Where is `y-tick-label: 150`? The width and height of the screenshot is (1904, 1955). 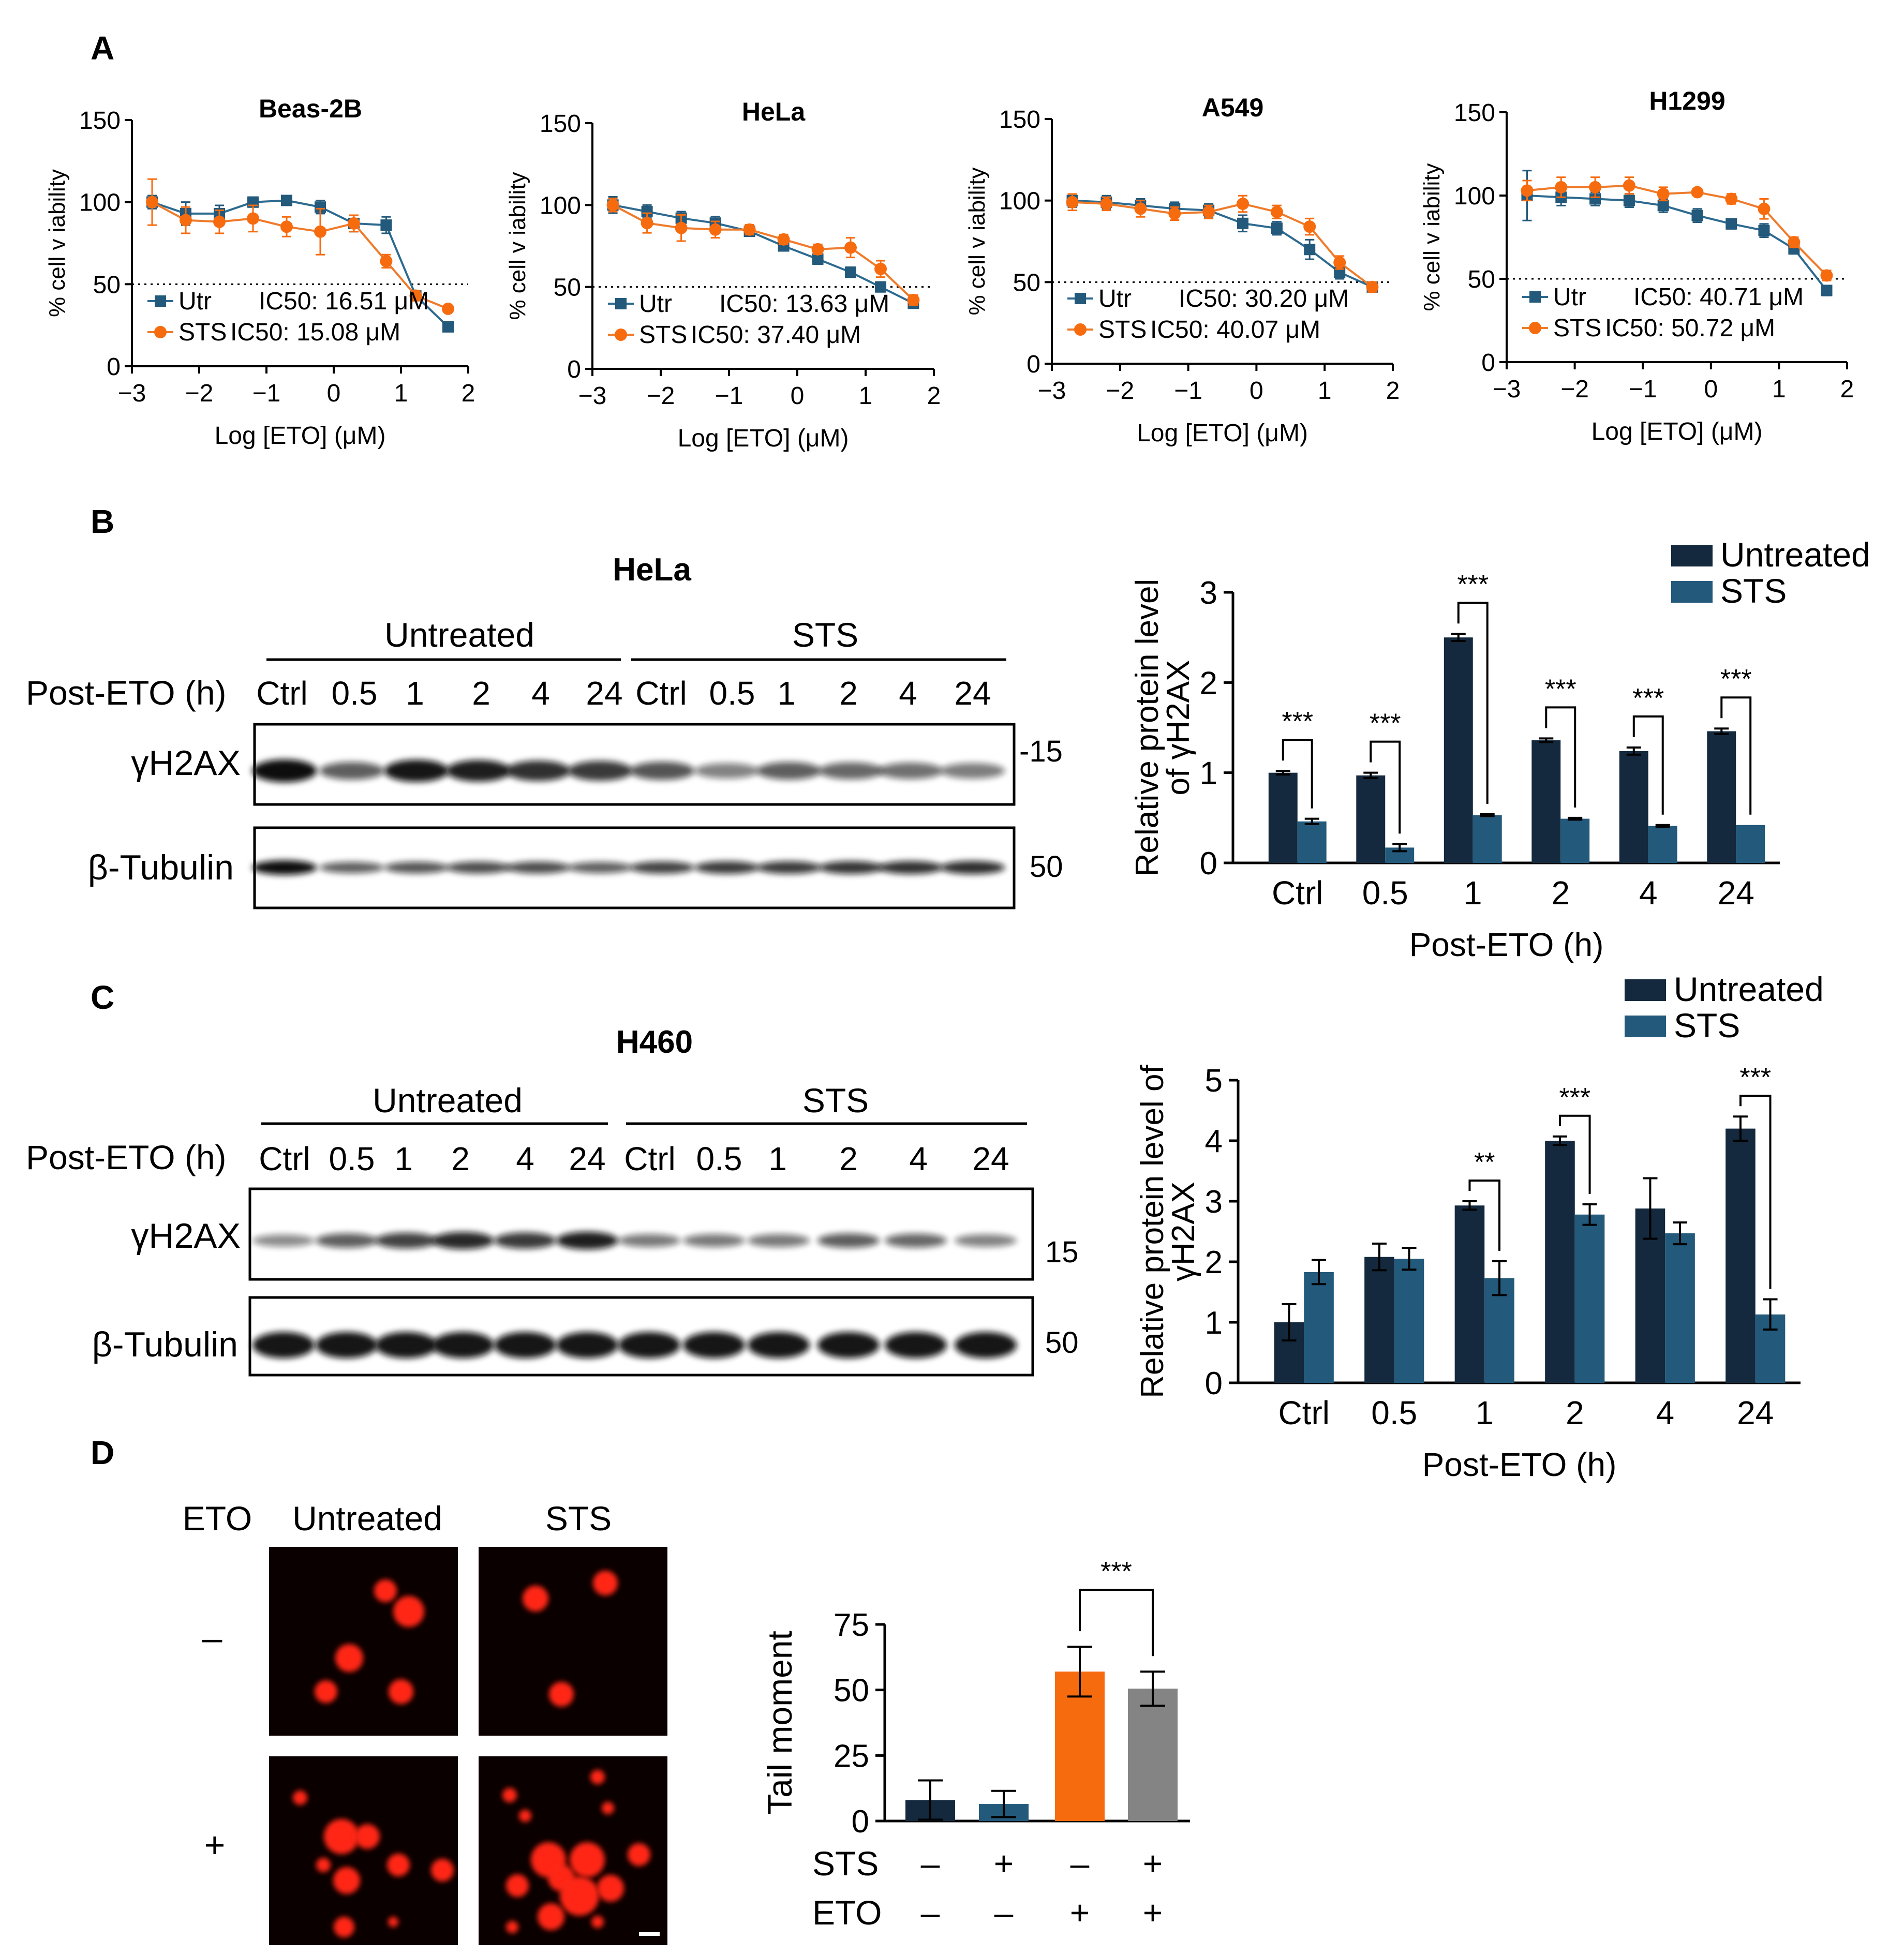
y-tick-label: 150 is located at coordinates (1474, 113).